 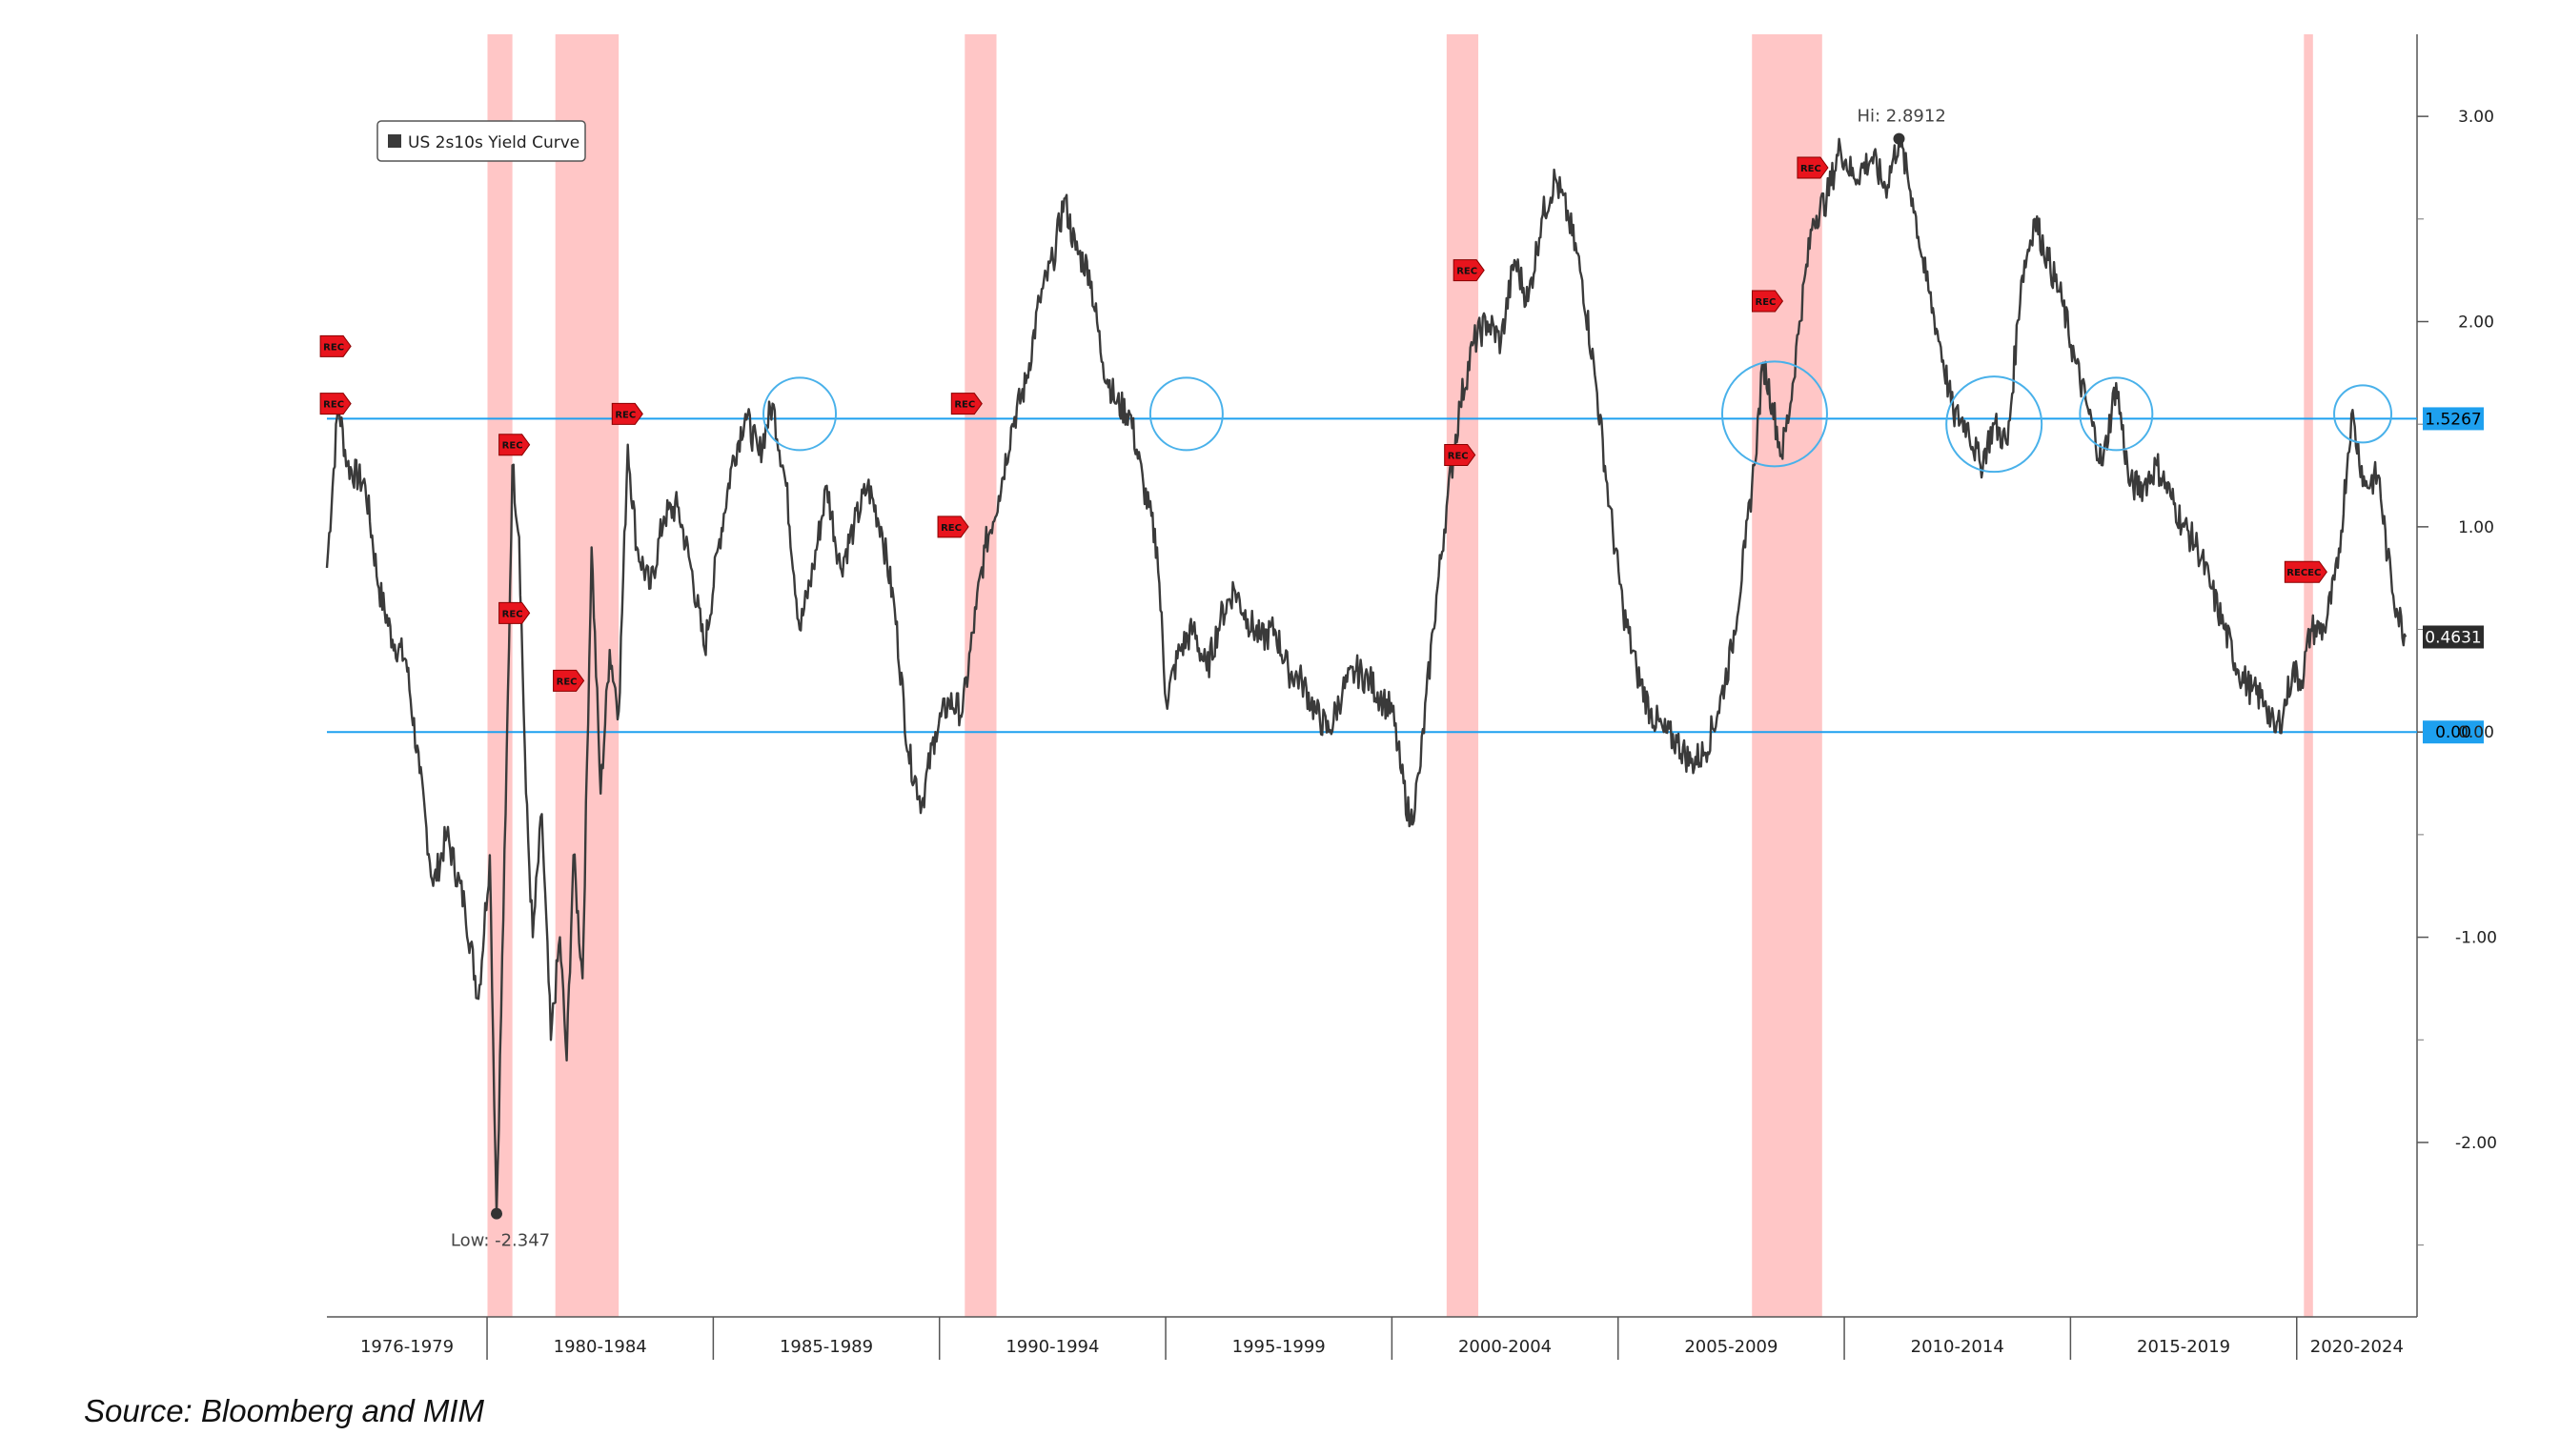 I want to click on source-note: Source: Bloomberg and MIM, so click(x=285, y=1410).